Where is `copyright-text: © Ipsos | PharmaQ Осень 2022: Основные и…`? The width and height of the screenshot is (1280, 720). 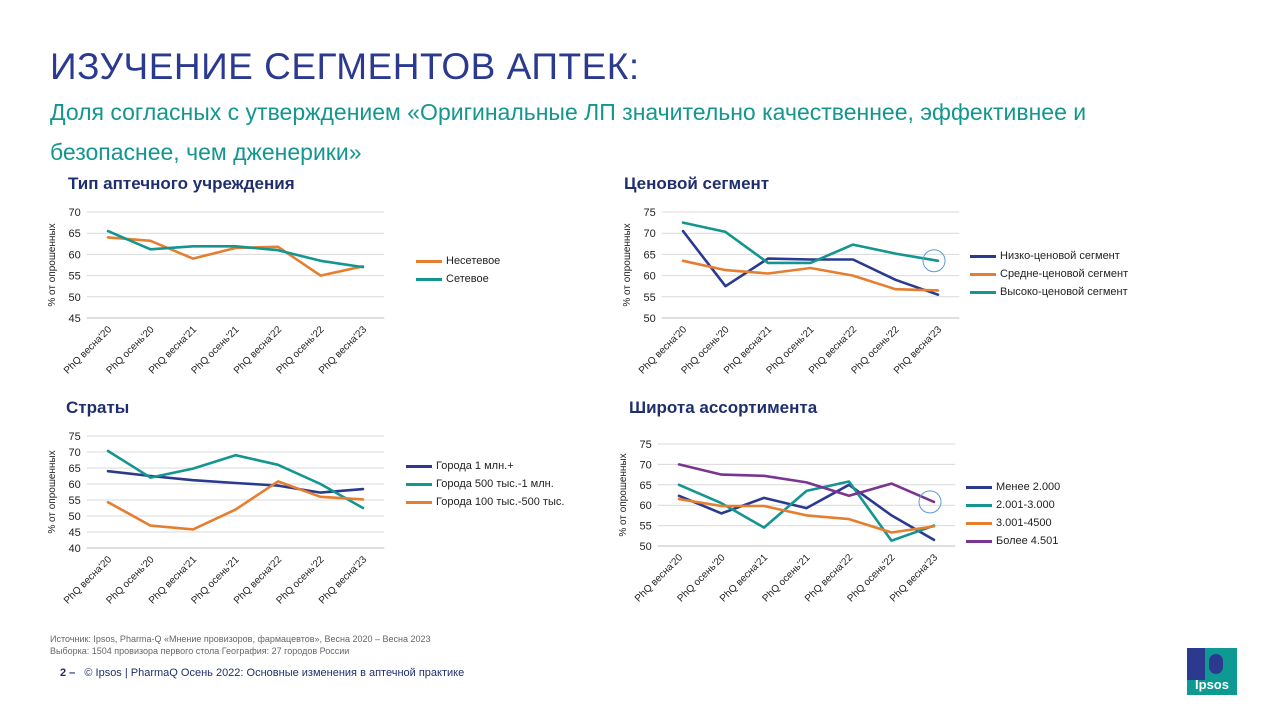 copyright-text: © Ipsos | PharmaQ Осень 2022: Основные и… is located at coordinates (274, 673).